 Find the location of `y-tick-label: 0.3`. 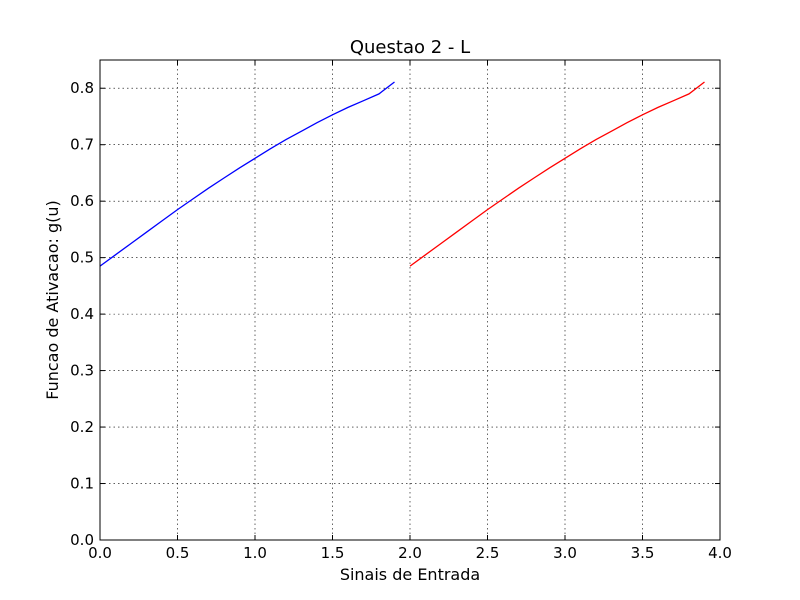

y-tick-label: 0.3 is located at coordinates (82, 371).